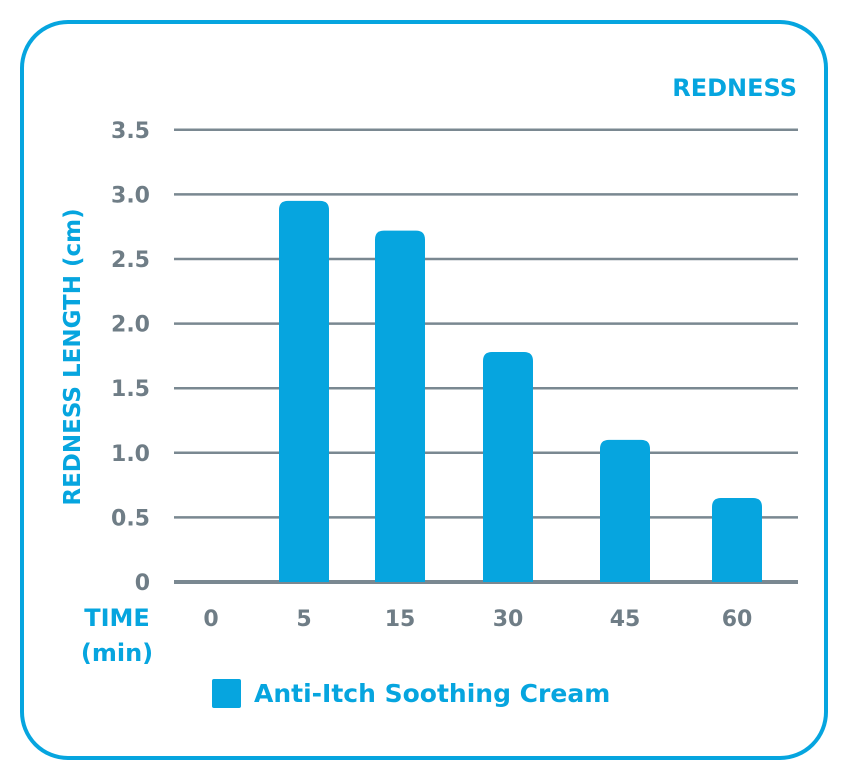 The height and width of the screenshot is (780, 847). What do you see at coordinates (303, 619) in the screenshot?
I see `x-tick-label: 5` at bounding box center [303, 619].